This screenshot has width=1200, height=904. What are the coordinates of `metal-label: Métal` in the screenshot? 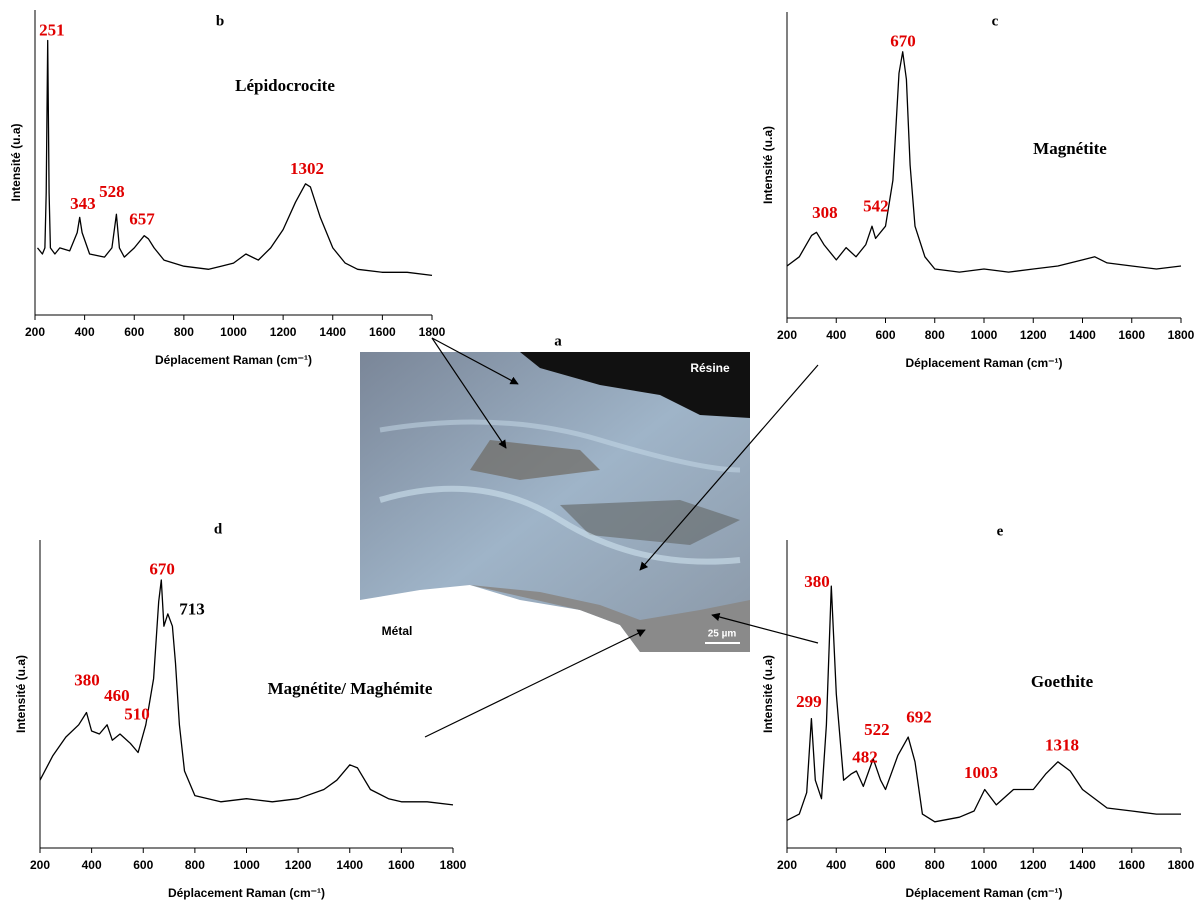 It's located at (397, 631).